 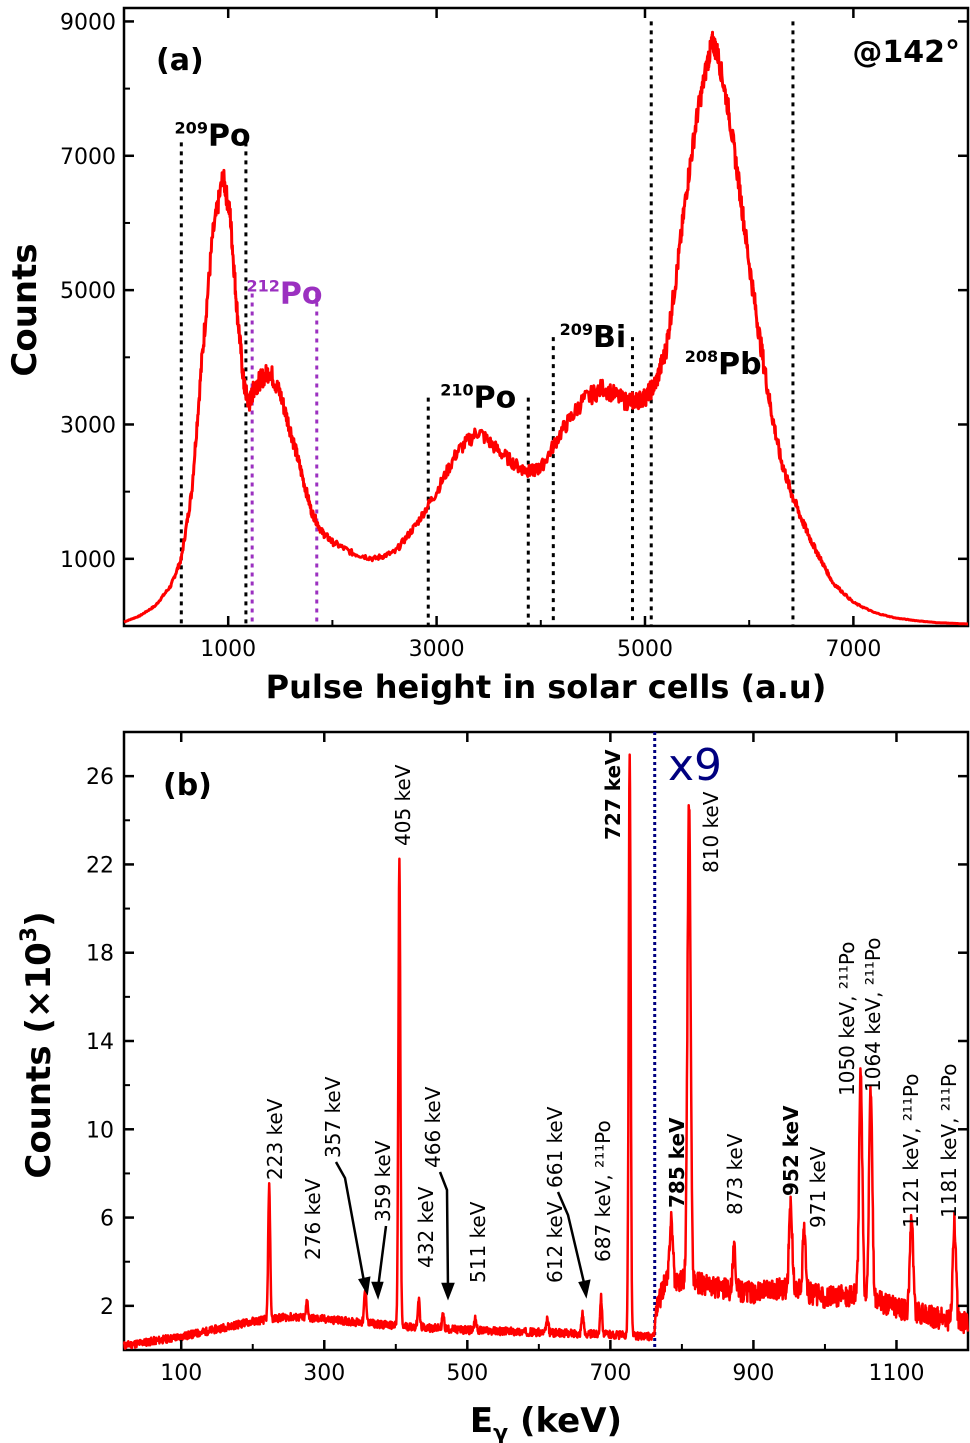 What do you see at coordinates (107, 1307) in the screenshot?
I see `y-tick-label: 2` at bounding box center [107, 1307].